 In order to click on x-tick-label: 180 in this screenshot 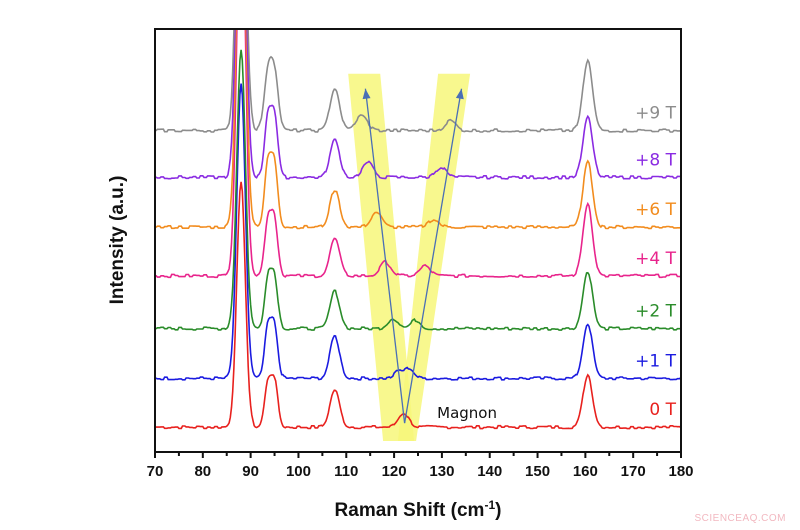, I will do `click(680, 471)`.